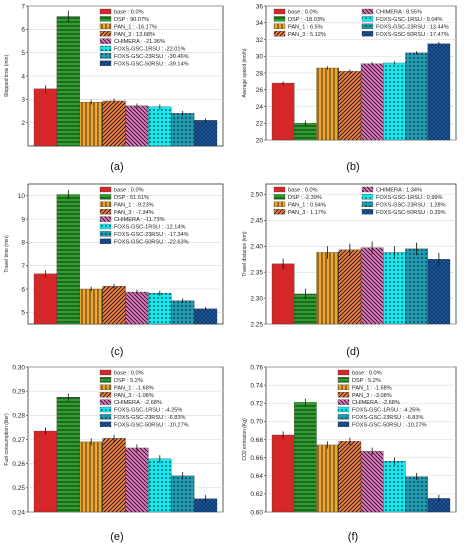 This screenshot has width=470, height=550. What do you see at coordinates (353, 537) in the screenshot?
I see `panel-caption: (f)` at bounding box center [353, 537].